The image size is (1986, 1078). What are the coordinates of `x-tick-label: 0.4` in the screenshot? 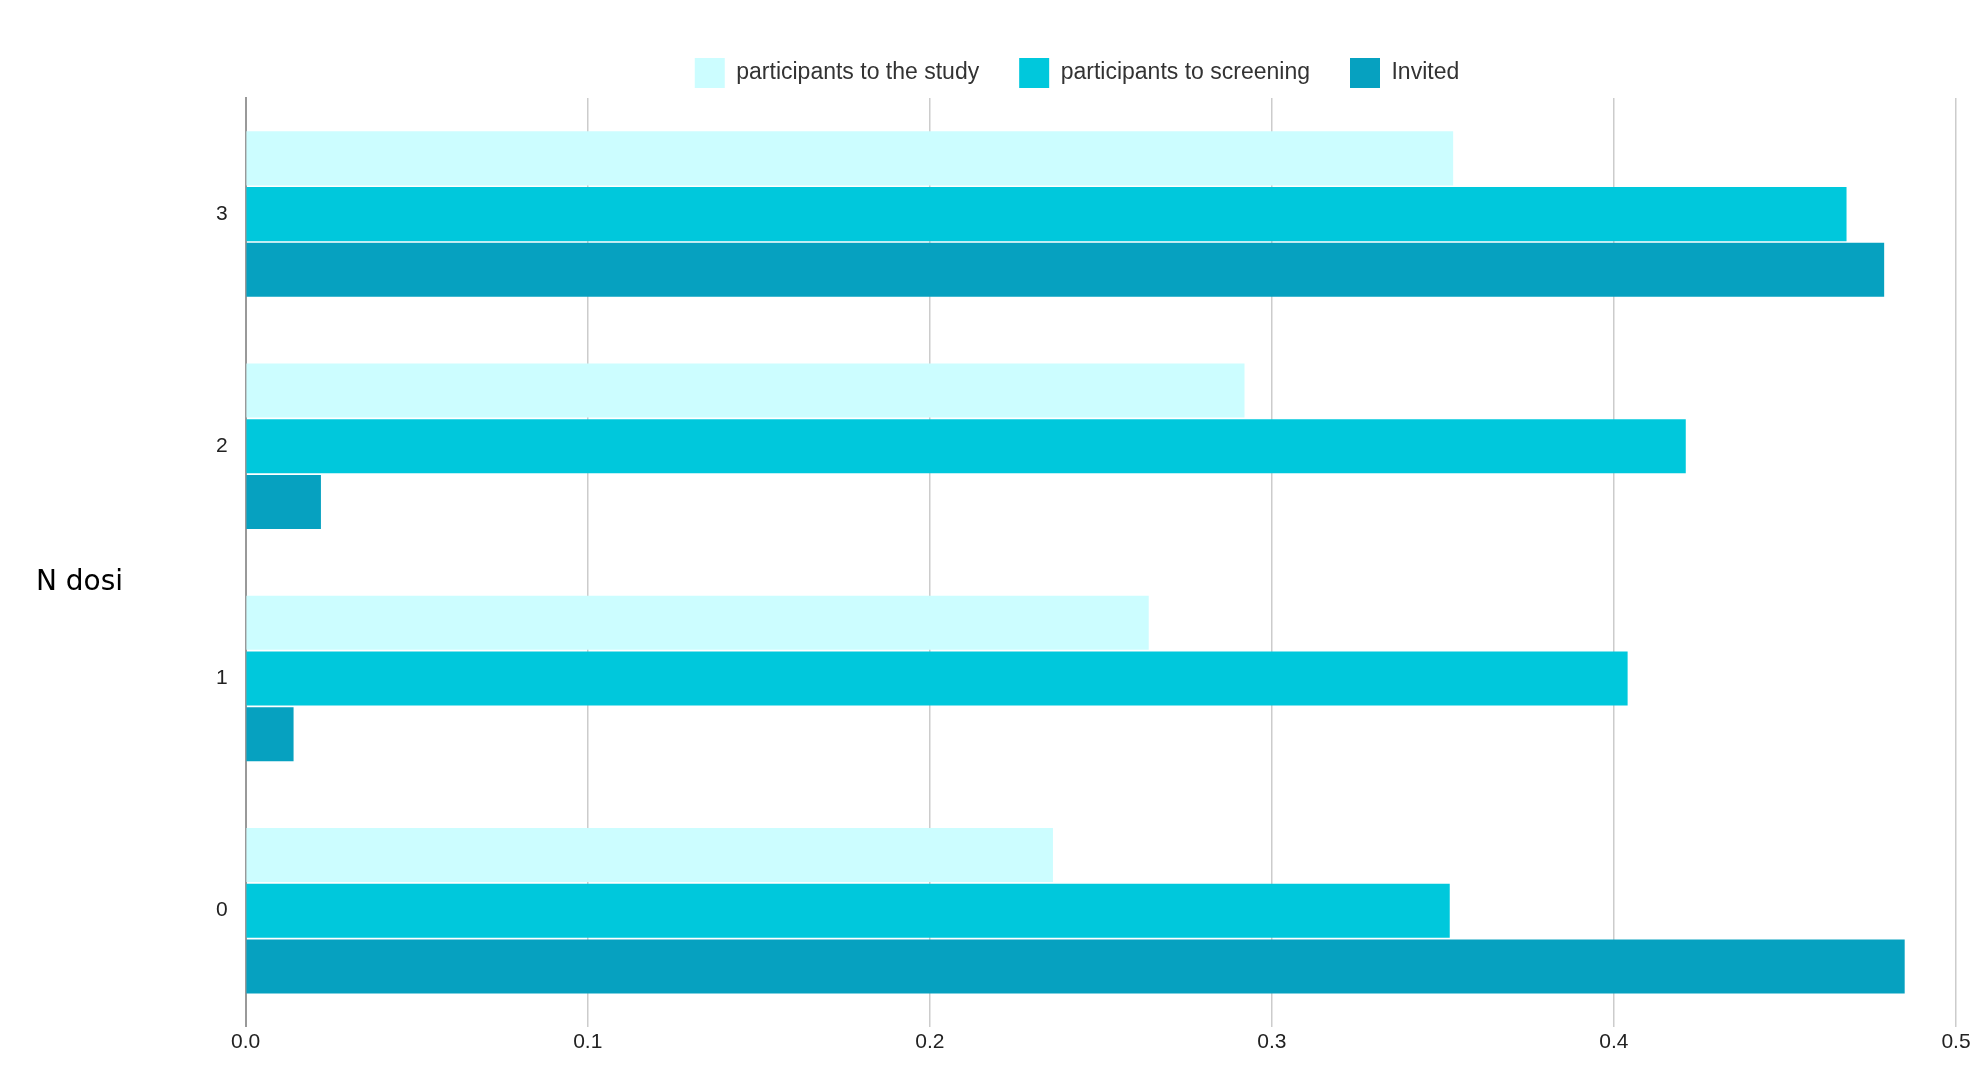 It's located at (1614, 1041).